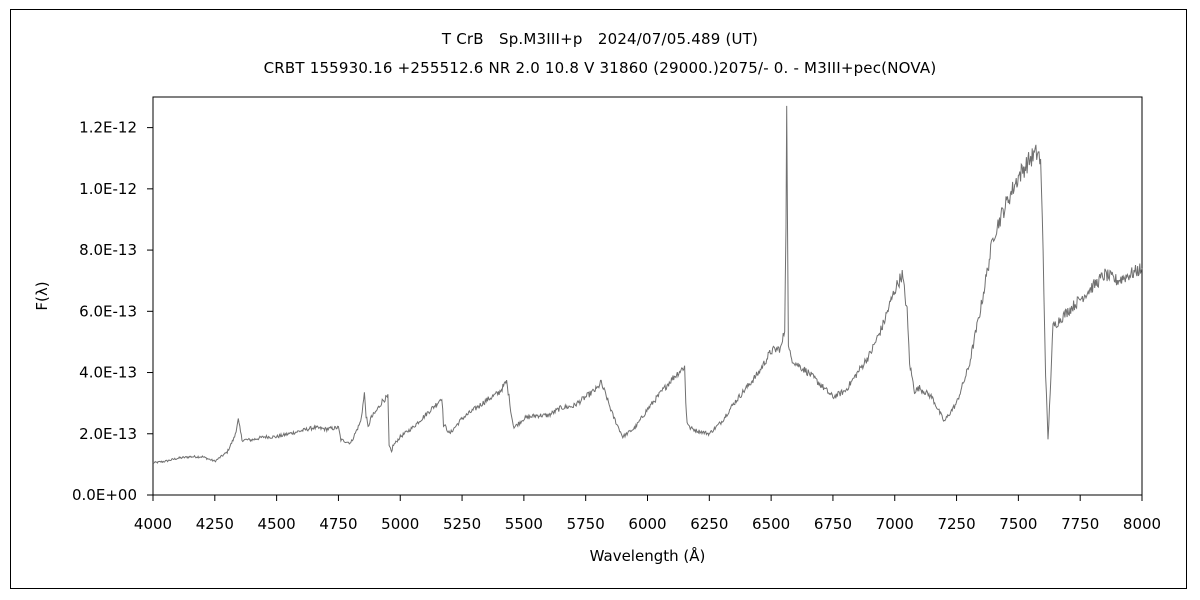  I want to click on x-tick-label: 4000, so click(153, 524).